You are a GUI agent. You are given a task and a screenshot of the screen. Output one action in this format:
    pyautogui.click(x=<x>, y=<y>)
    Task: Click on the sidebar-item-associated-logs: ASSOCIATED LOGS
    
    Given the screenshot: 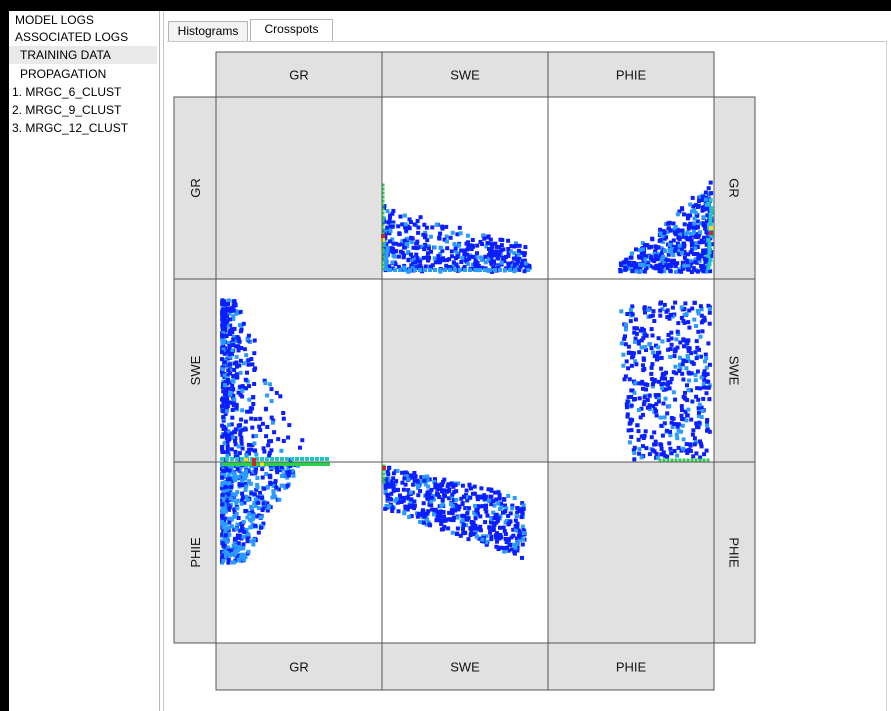 What is the action you would take?
    pyautogui.click(x=72, y=37)
    